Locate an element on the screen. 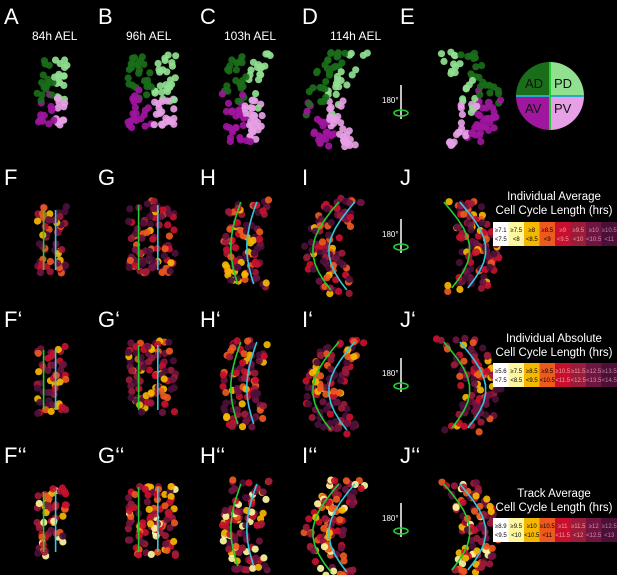 Image resolution: width=617 pixels, height=575 pixels. panel-letter-A: A is located at coordinates (11, 16).